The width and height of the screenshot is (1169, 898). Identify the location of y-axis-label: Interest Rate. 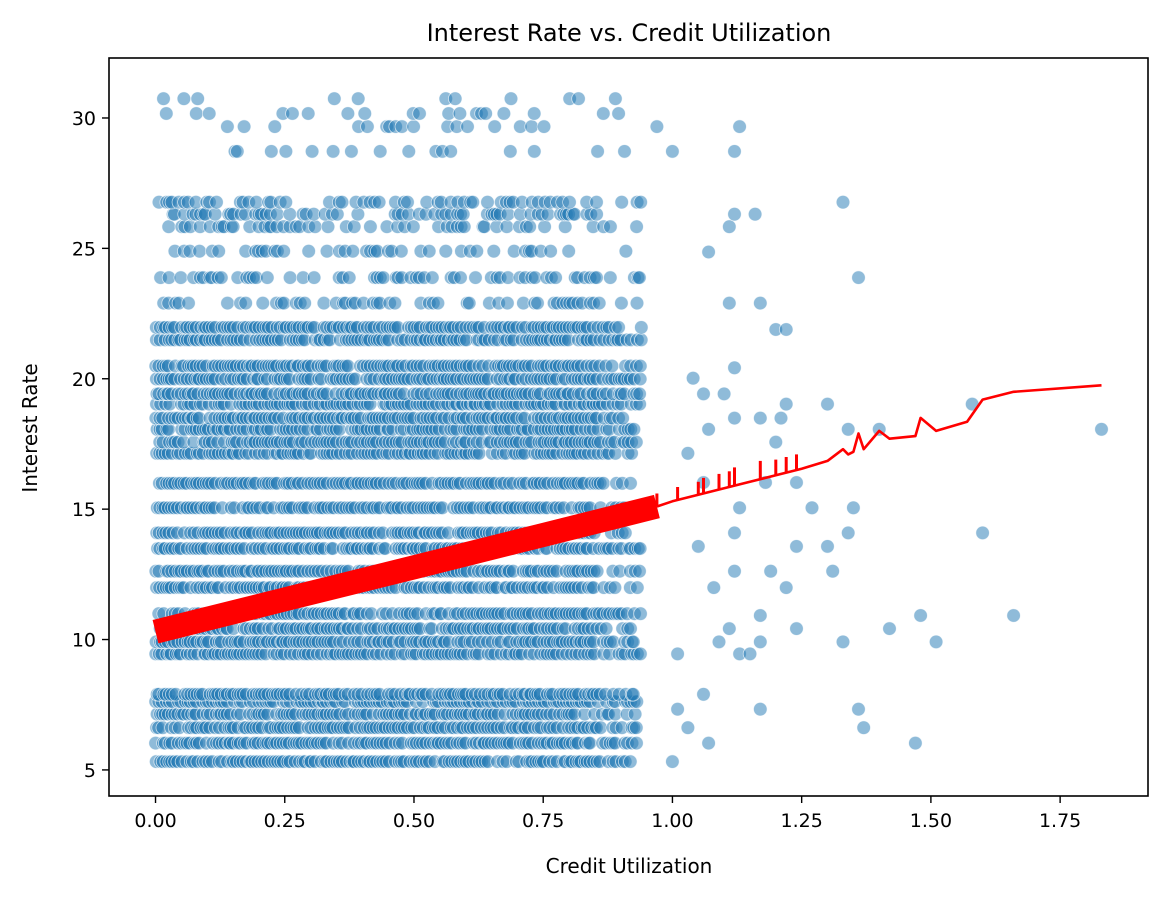
(30, 427).